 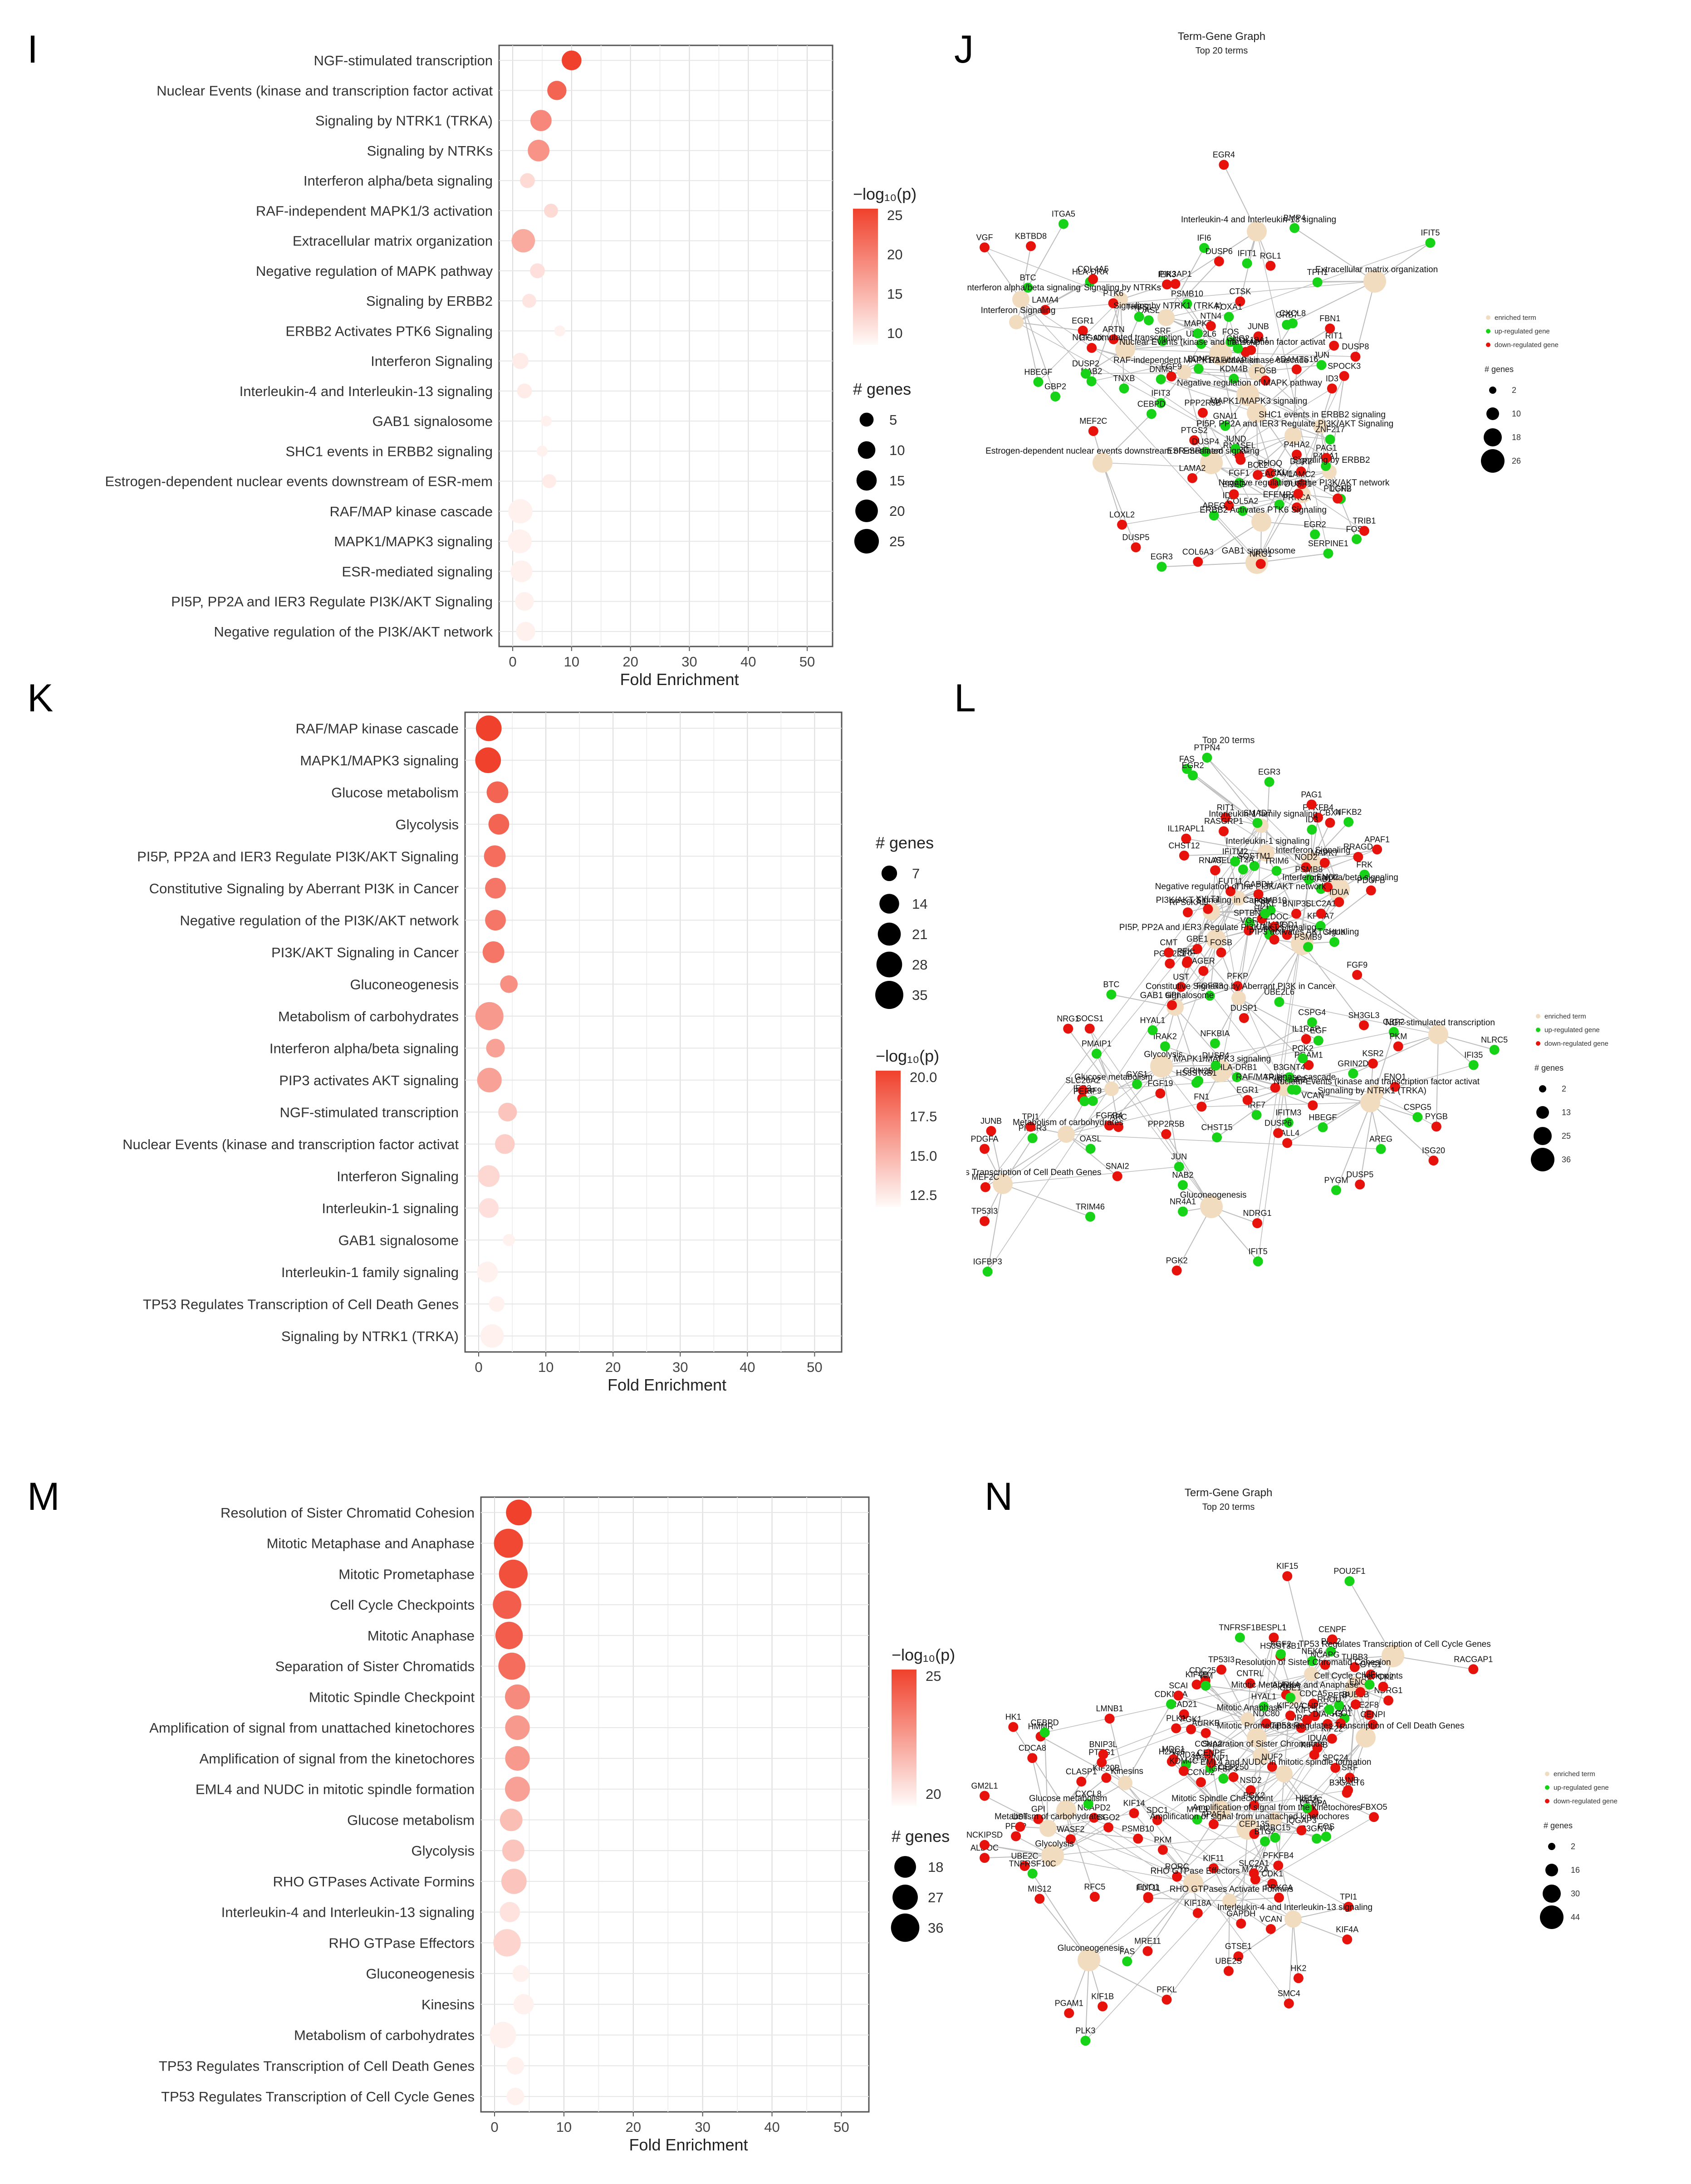 I want to click on gene-label: EGR3, so click(x=1162, y=557).